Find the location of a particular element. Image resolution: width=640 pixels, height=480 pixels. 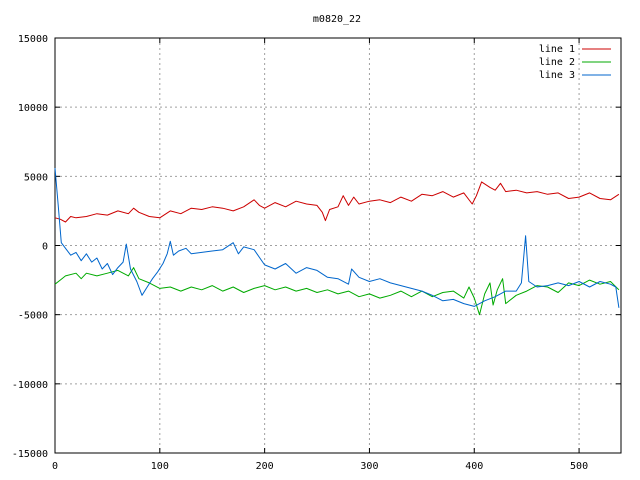

x-tick-label: 400 is located at coordinates (474, 466).